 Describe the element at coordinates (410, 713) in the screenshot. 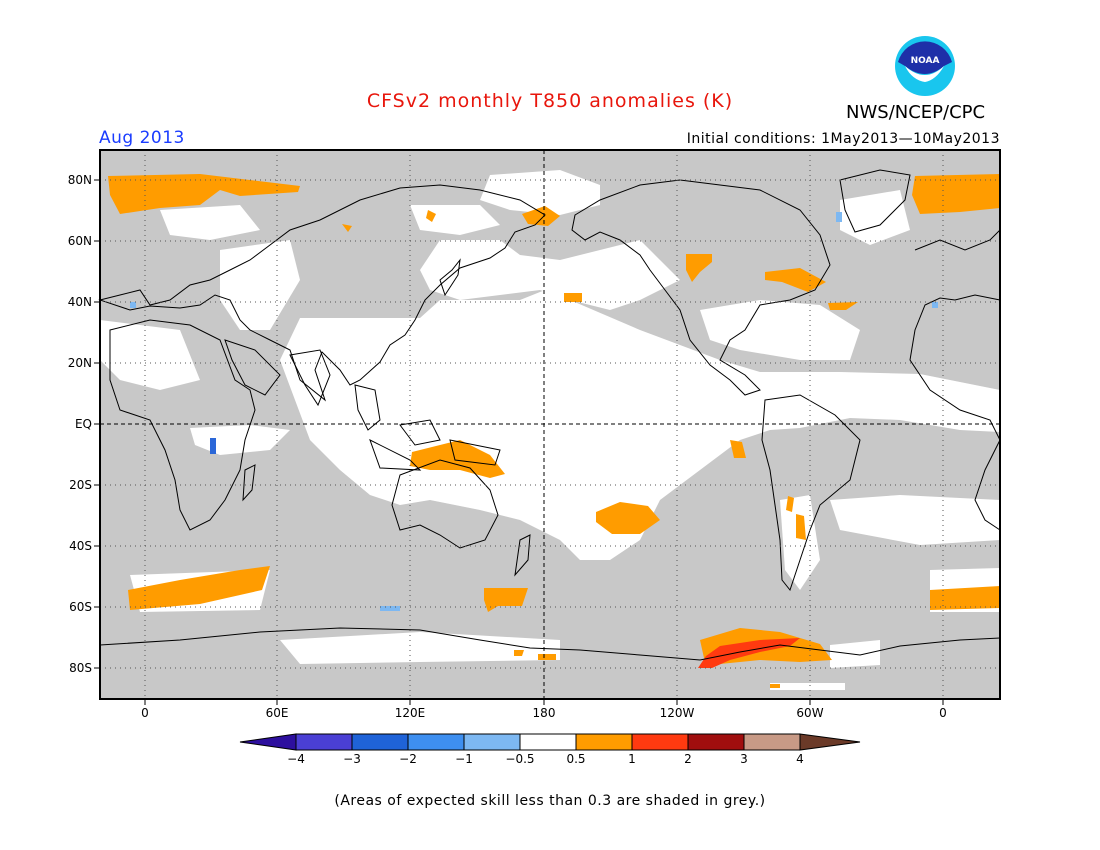

I see `lon-label-120e: 120E` at that location.